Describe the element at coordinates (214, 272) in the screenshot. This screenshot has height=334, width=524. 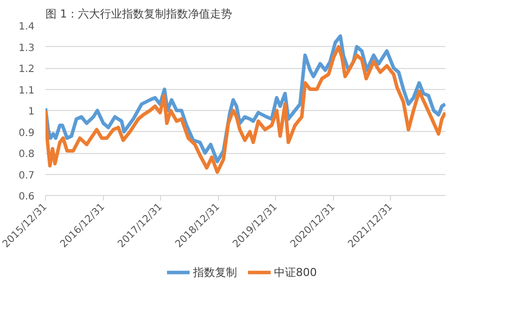
I see `legend-label: 指数复制` at that location.